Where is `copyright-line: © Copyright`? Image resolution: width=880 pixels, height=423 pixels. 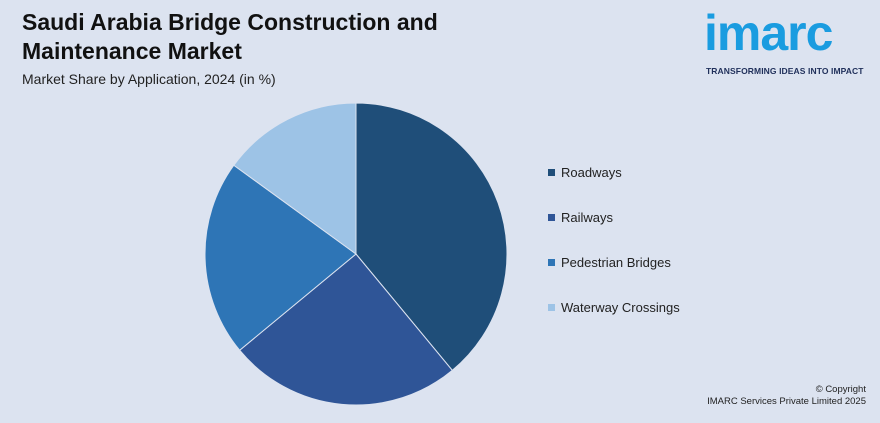 copyright-line: © Copyright is located at coordinates (840, 389).